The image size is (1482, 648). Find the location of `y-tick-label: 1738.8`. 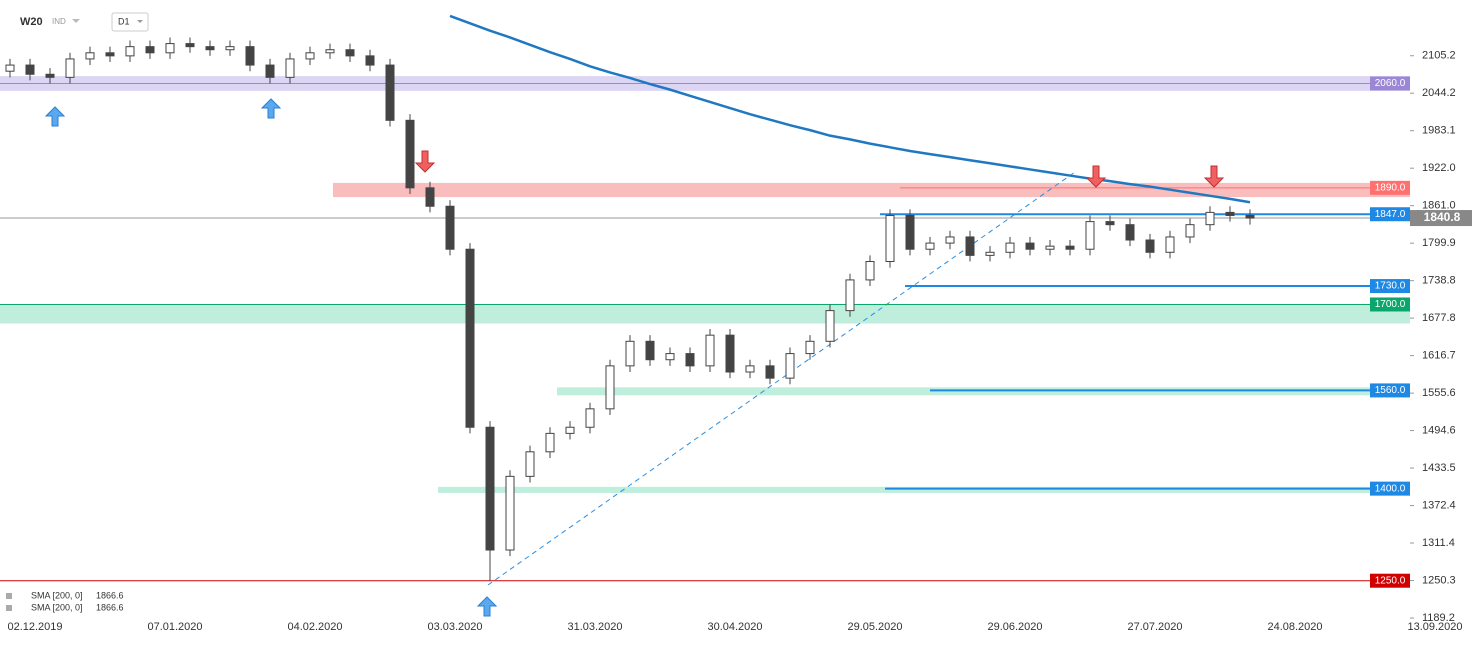

y-tick-label: 1738.8 is located at coordinates (1439, 281).